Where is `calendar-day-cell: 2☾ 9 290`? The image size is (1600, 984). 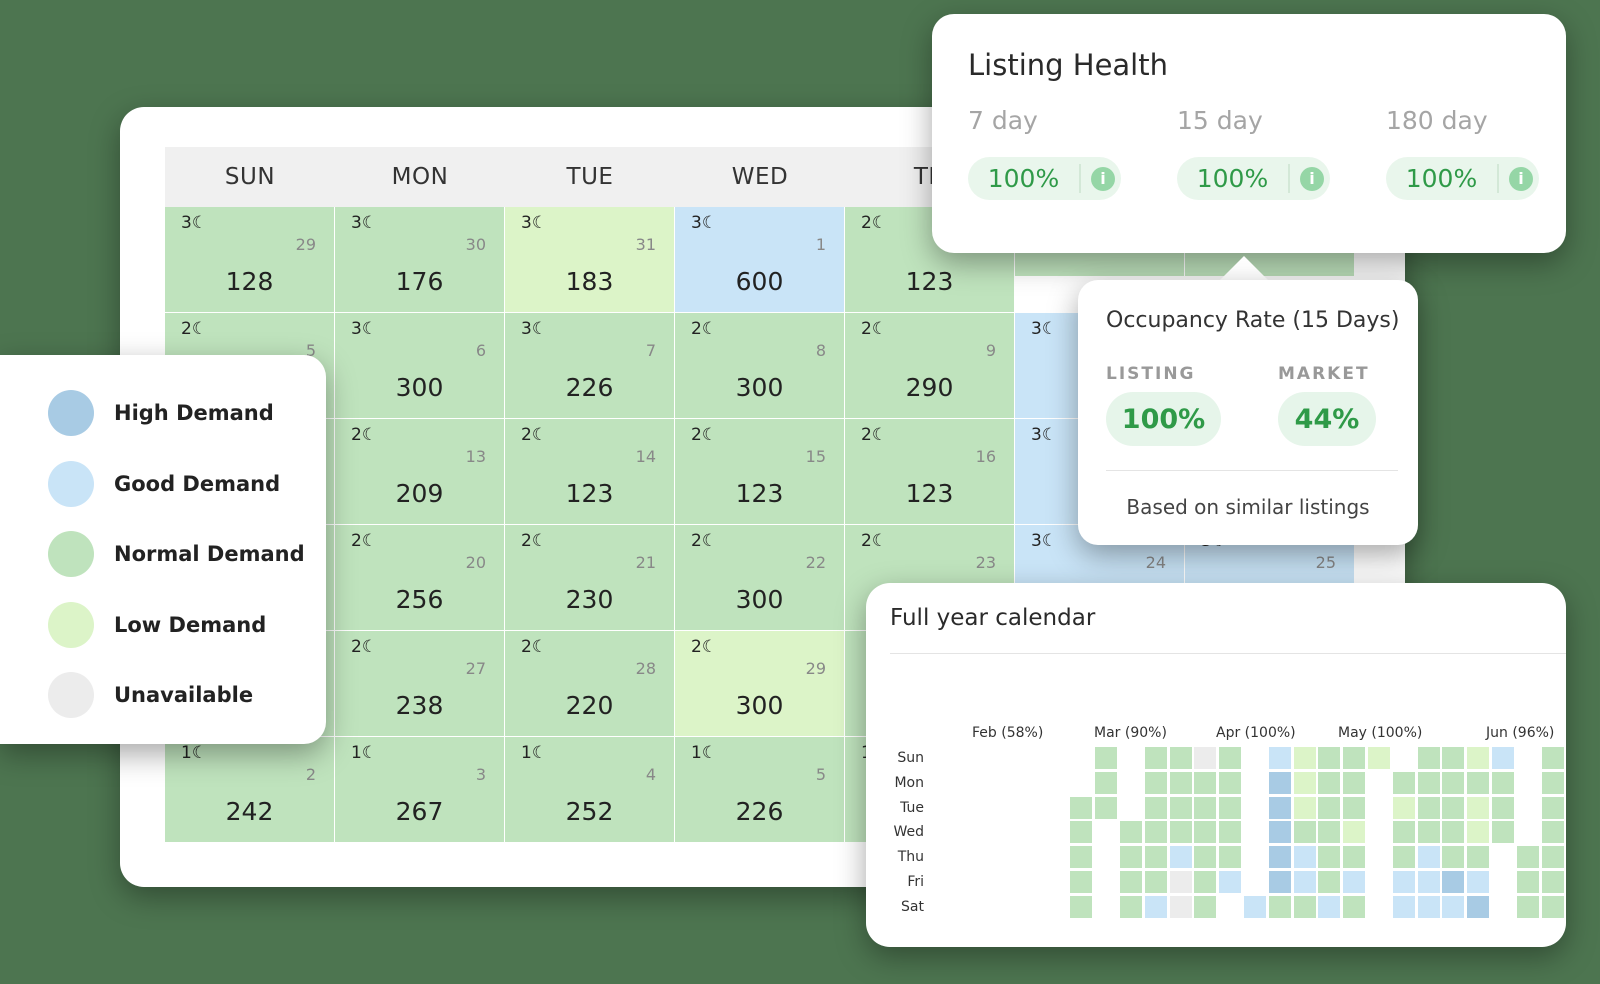
calendar-day-cell: 2☾ 9 290 is located at coordinates (930, 366).